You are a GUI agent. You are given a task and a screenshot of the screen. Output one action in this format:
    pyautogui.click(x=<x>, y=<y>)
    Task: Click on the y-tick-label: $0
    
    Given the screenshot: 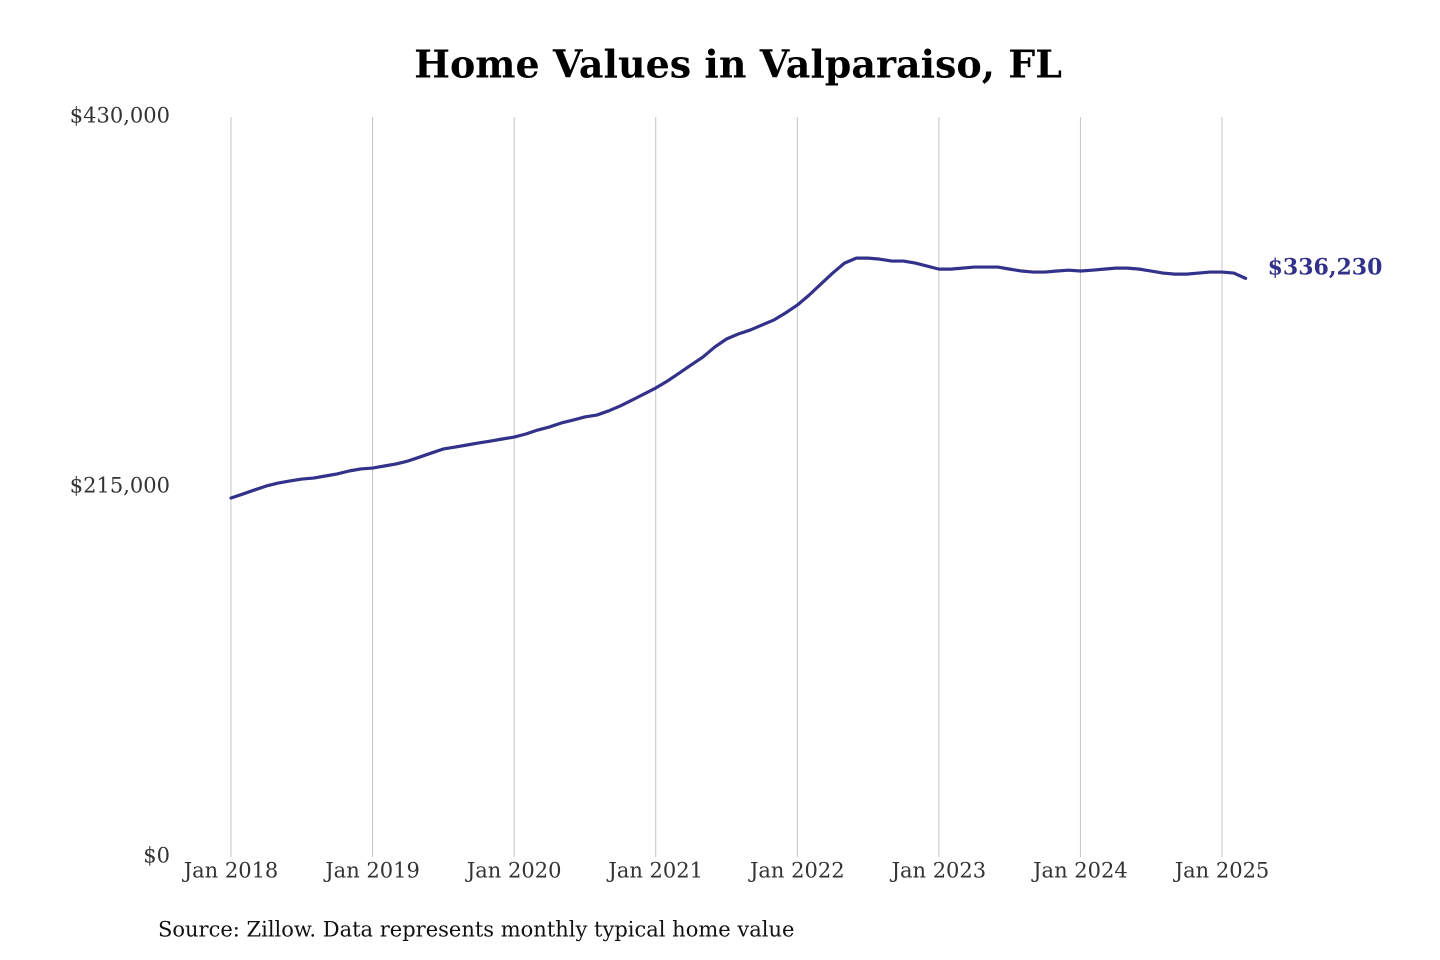 What is the action you would take?
    pyautogui.click(x=156, y=856)
    